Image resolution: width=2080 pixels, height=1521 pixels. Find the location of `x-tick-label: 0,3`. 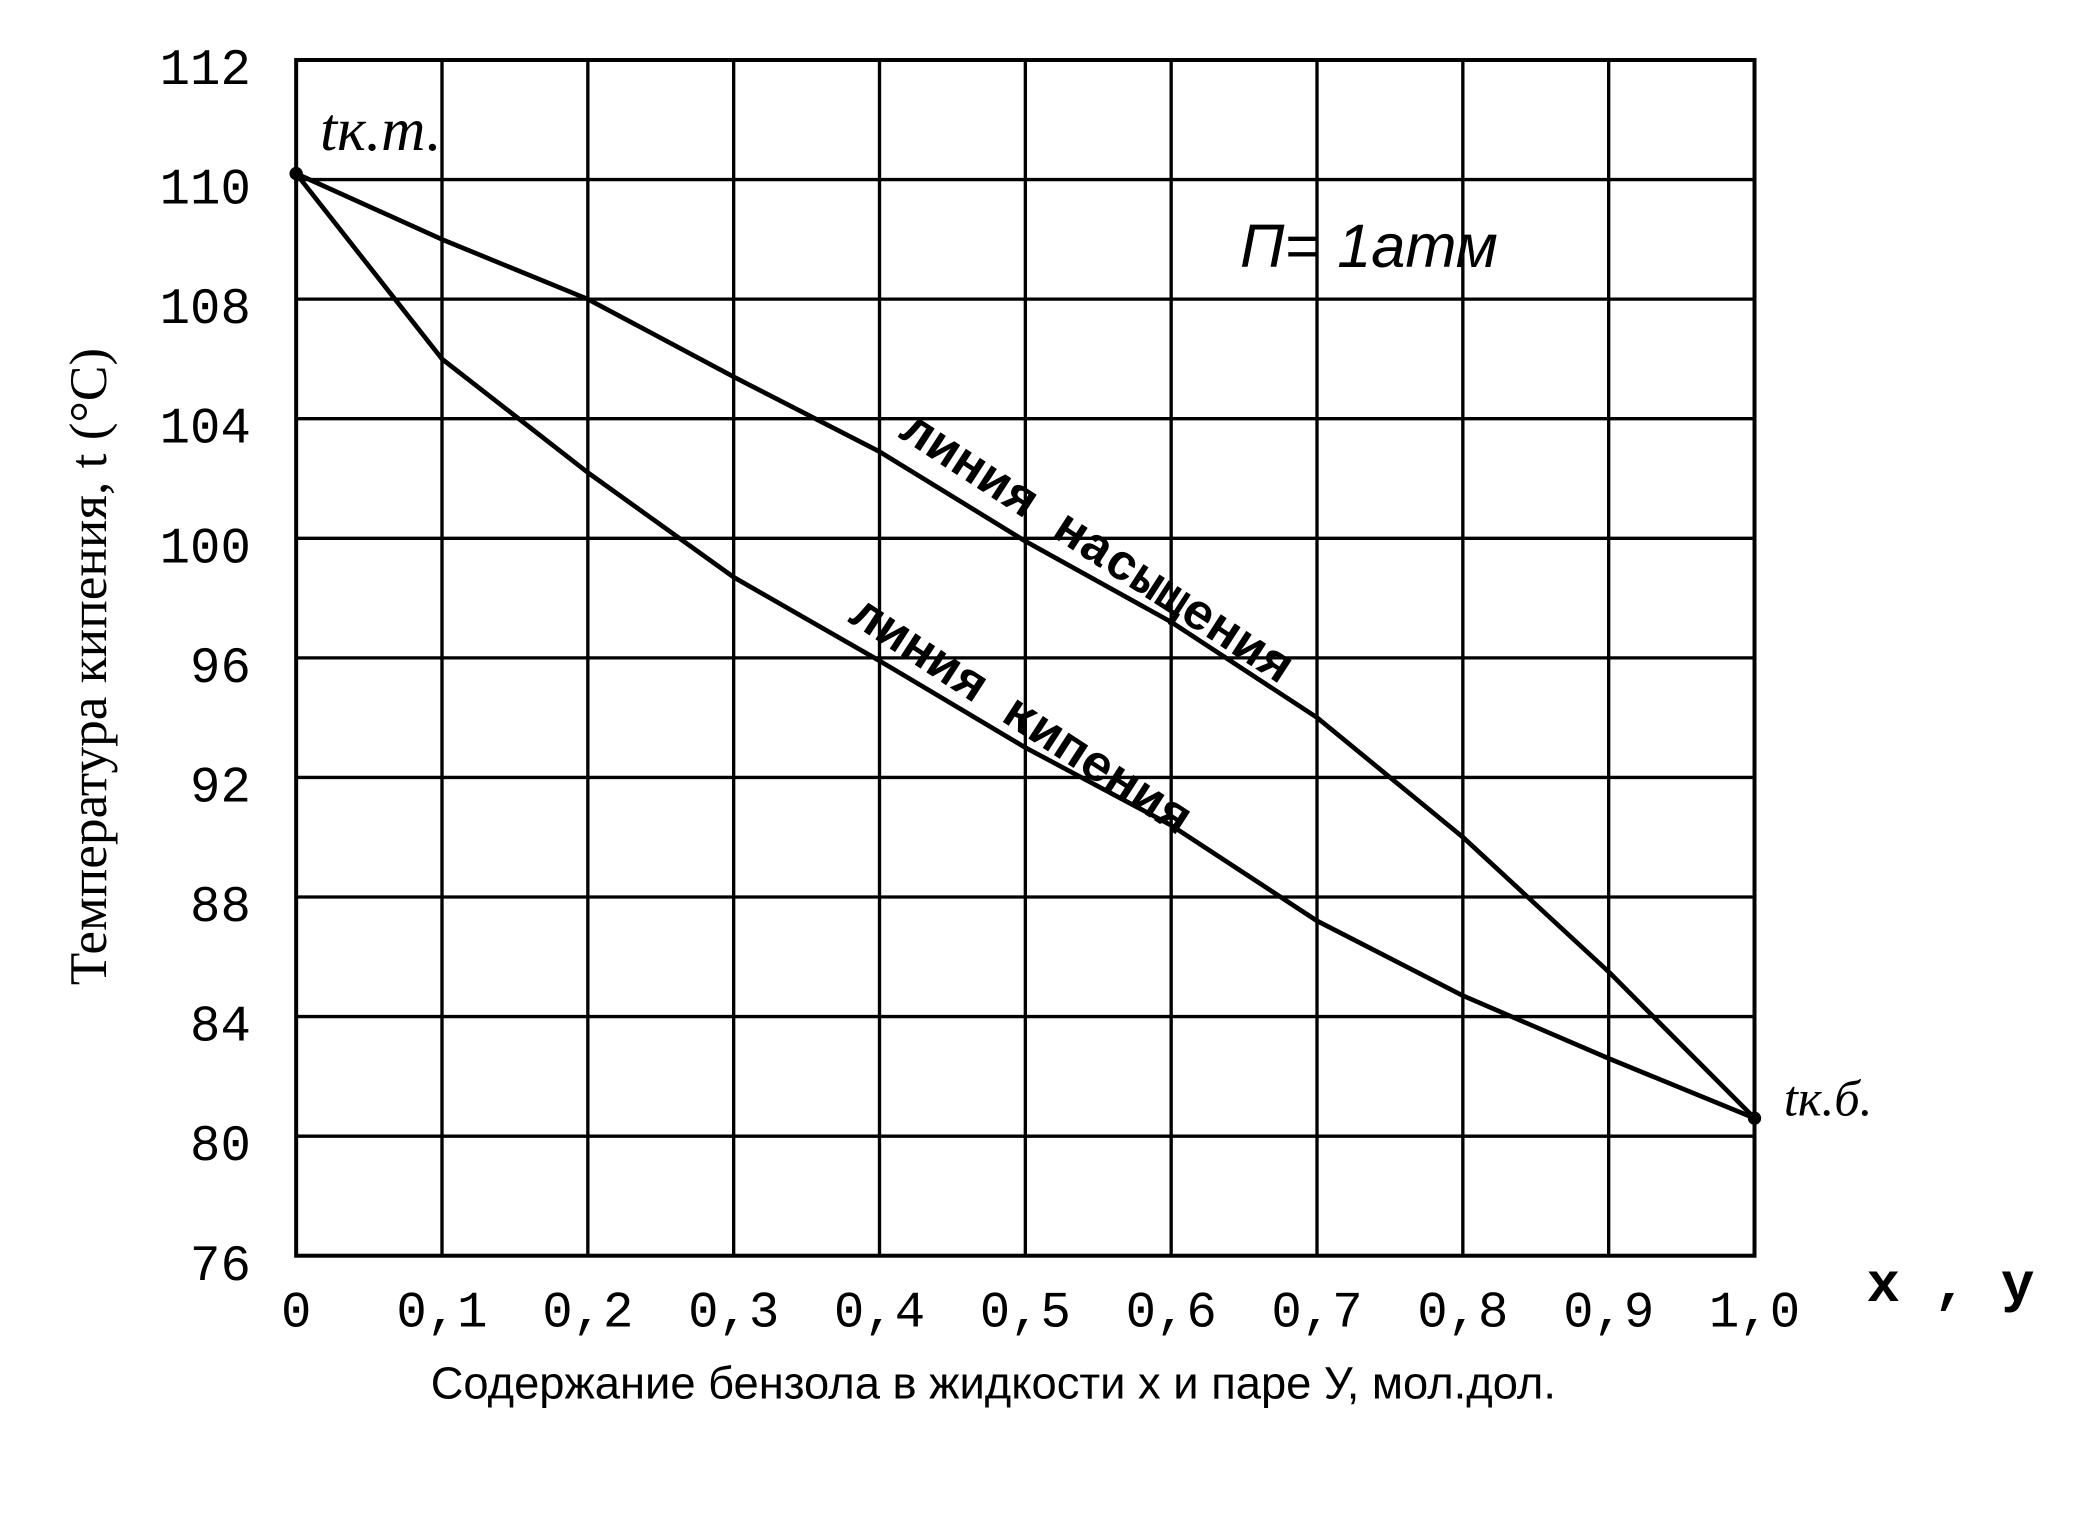

x-tick-label: 0,3 is located at coordinates (733, 1313).